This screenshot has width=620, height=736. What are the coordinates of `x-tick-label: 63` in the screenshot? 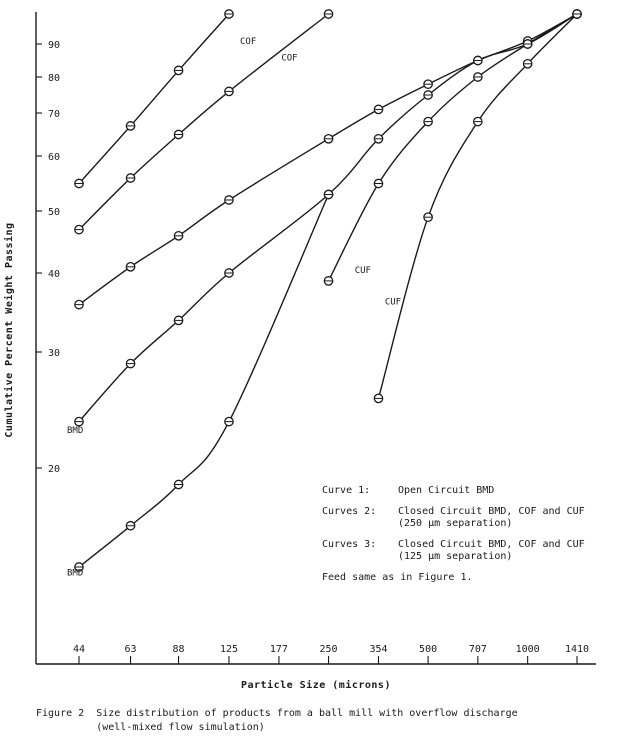 It's located at (131, 649).